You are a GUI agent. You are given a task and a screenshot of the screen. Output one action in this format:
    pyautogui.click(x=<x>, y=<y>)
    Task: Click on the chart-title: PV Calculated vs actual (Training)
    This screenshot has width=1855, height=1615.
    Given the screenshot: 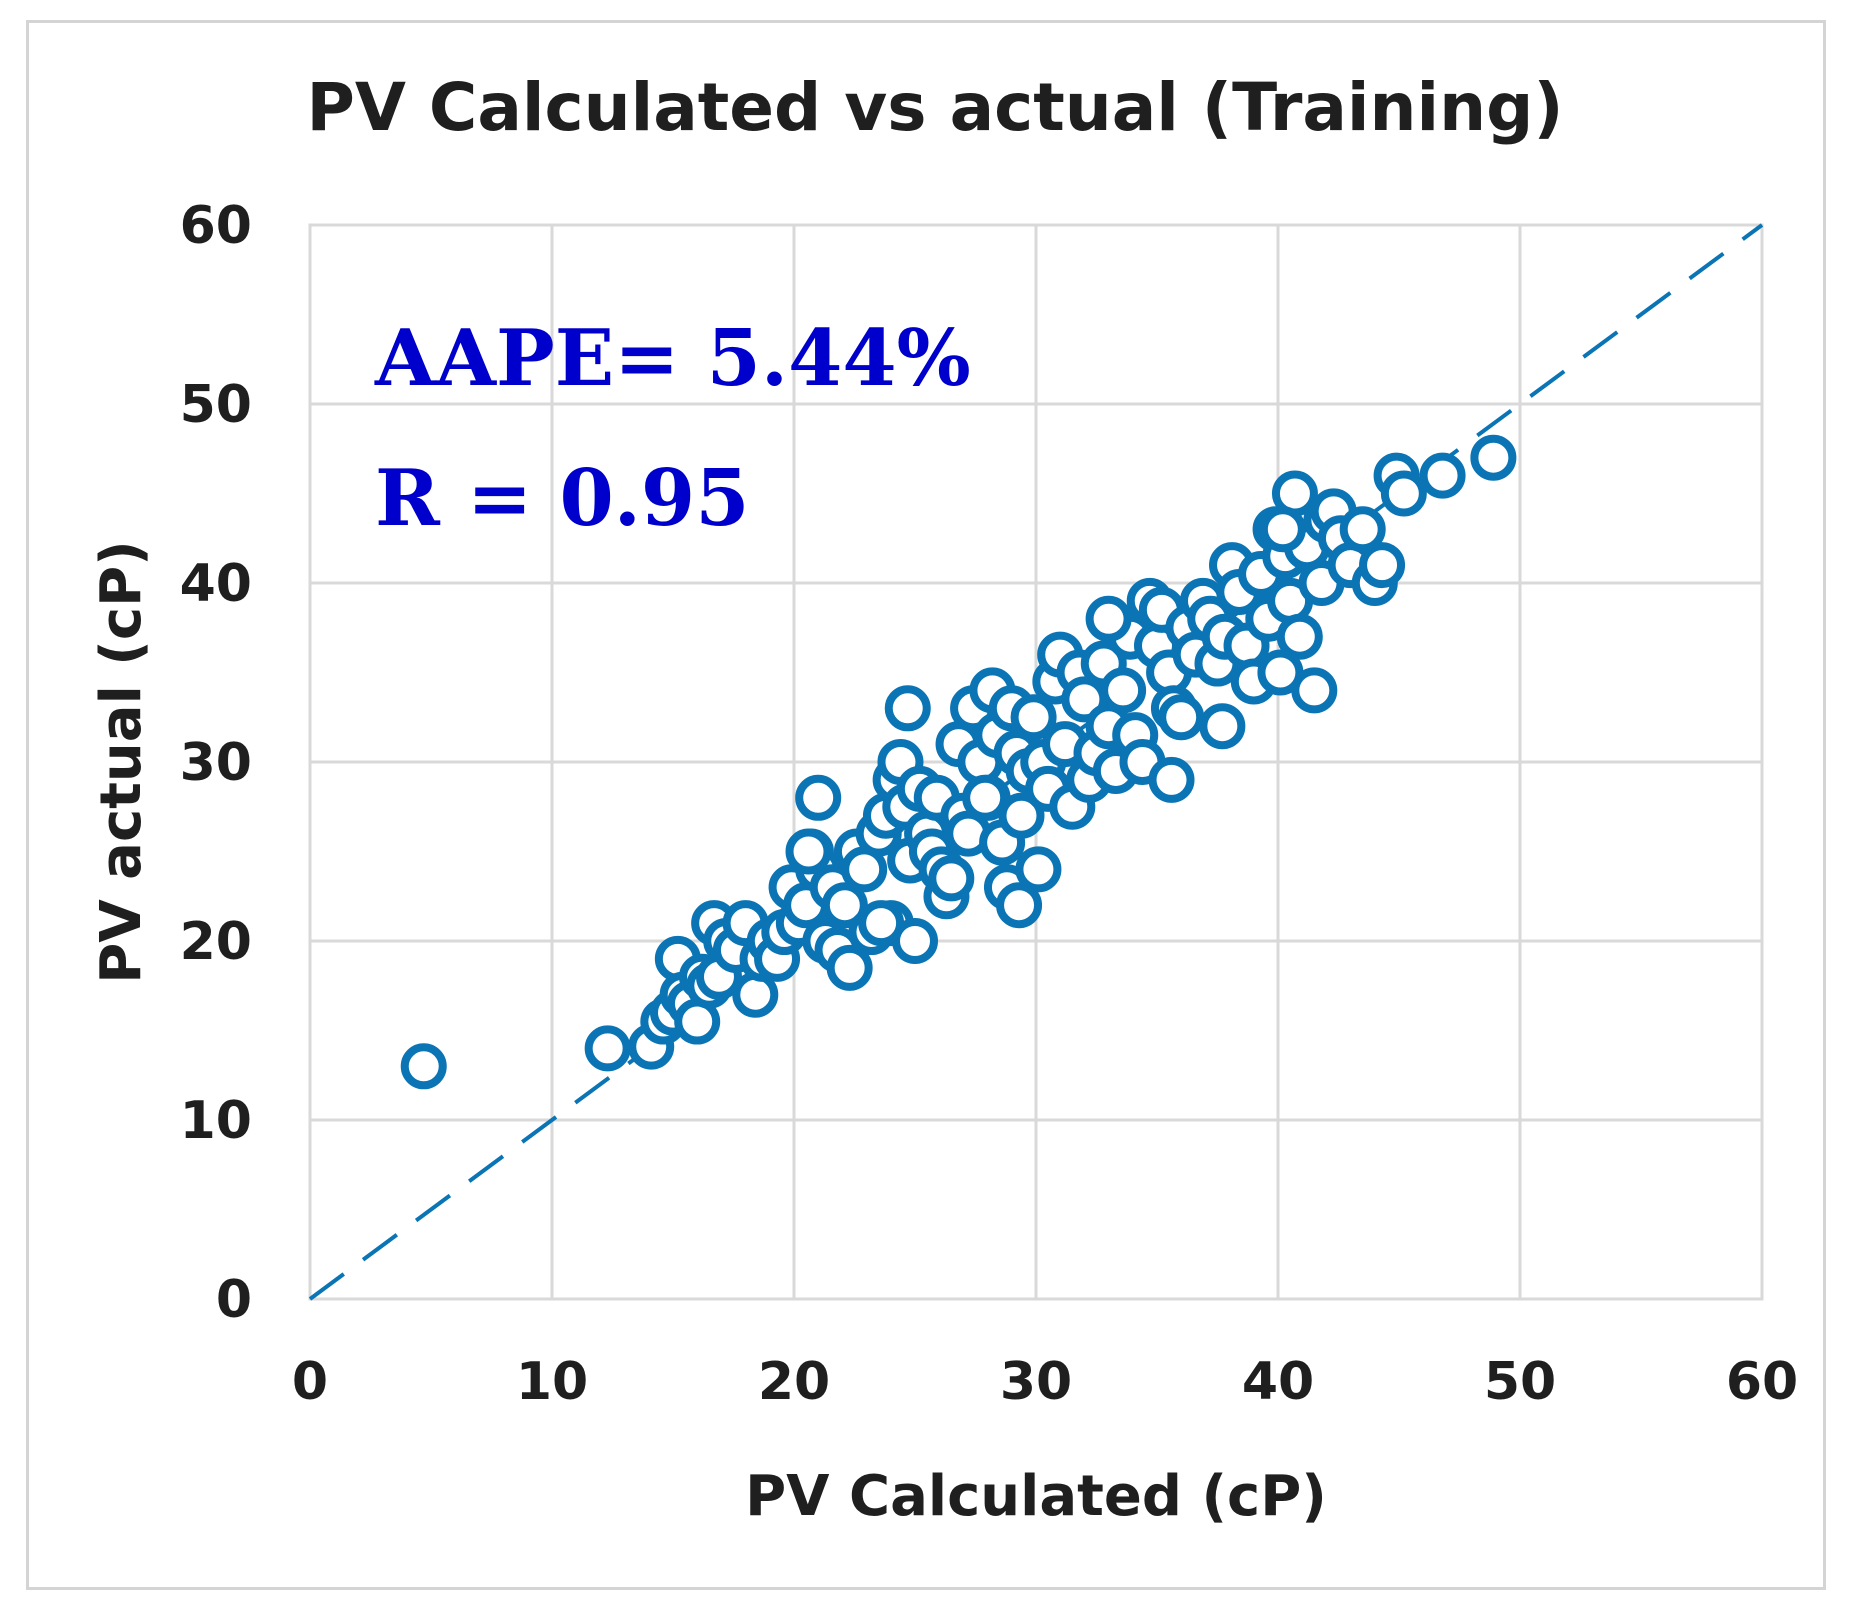 What is the action you would take?
    pyautogui.click(x=934, y=107)
    